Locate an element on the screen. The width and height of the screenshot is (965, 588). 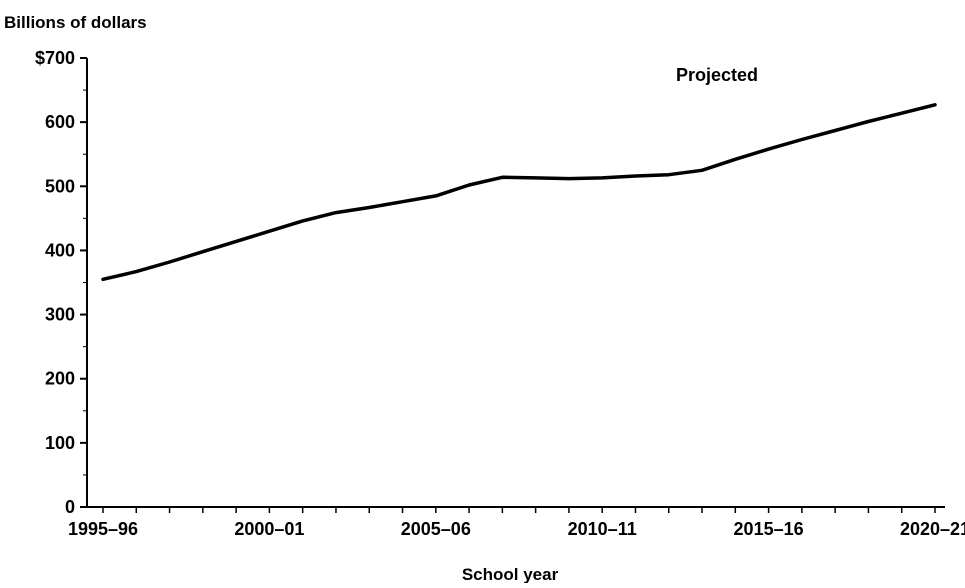
y-axis-title: Billions of dollars is located at coordinates (75, 22).